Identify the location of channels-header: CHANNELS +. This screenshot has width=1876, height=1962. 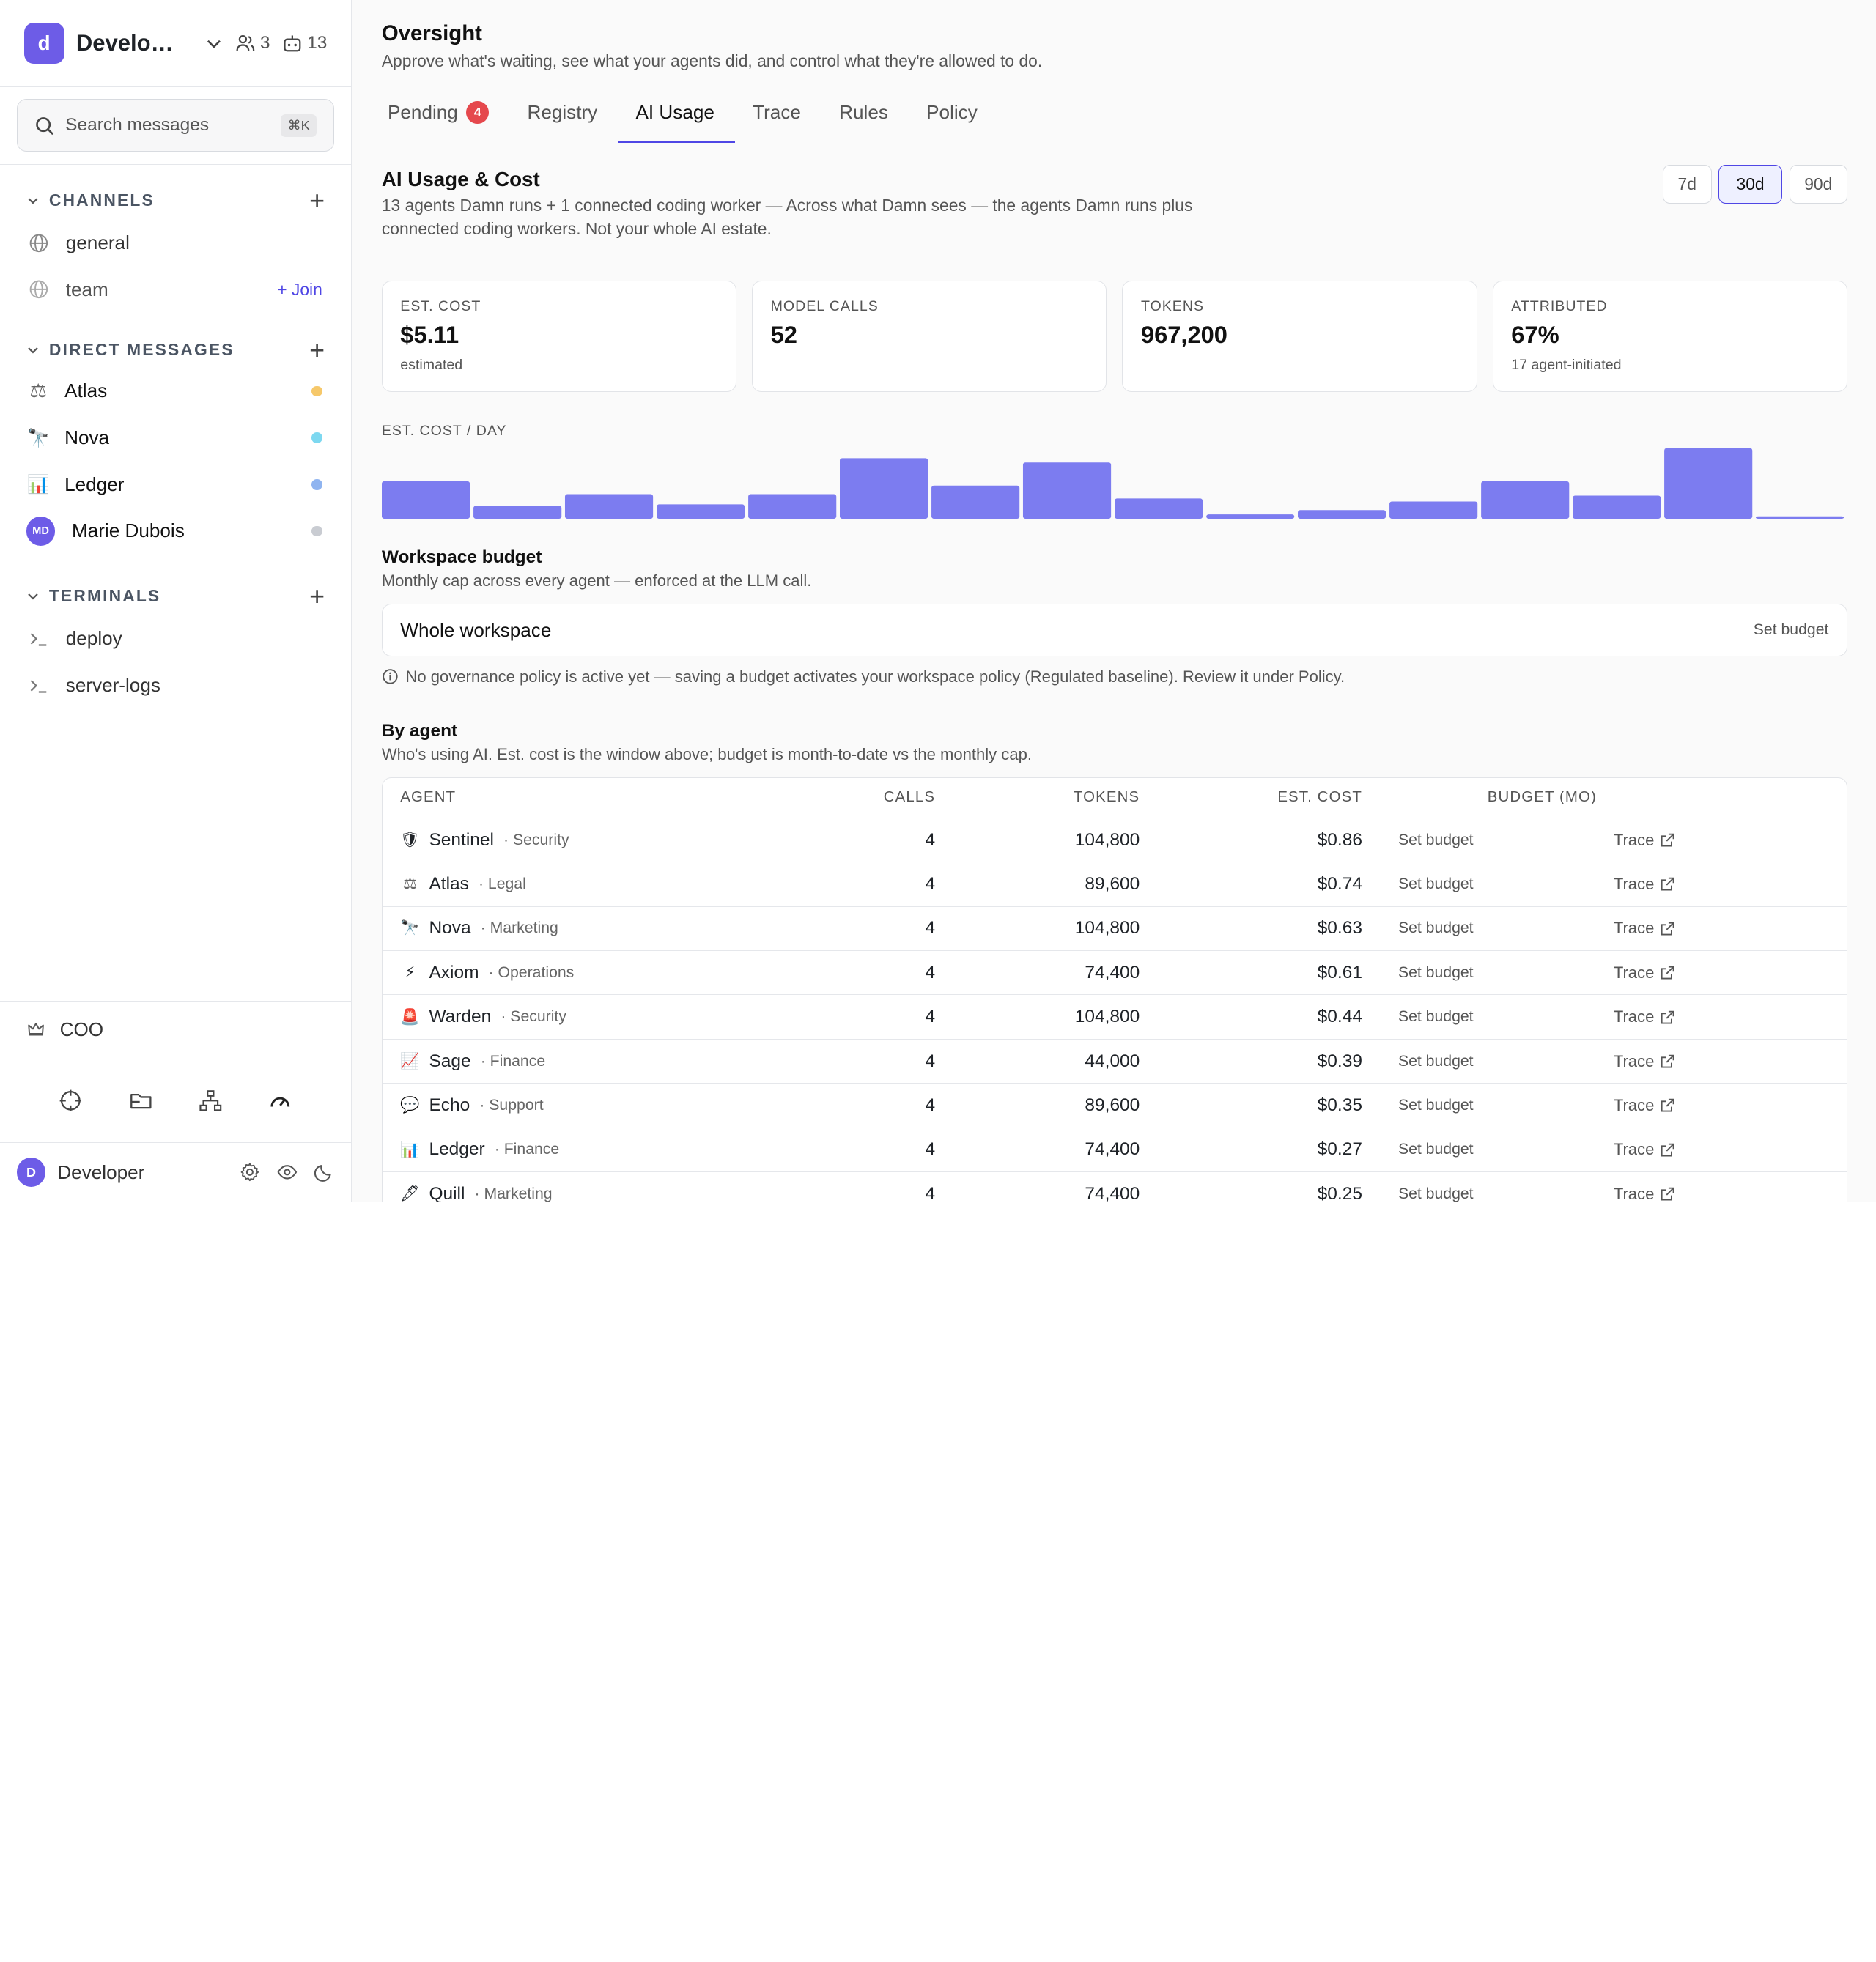
(175, 200).